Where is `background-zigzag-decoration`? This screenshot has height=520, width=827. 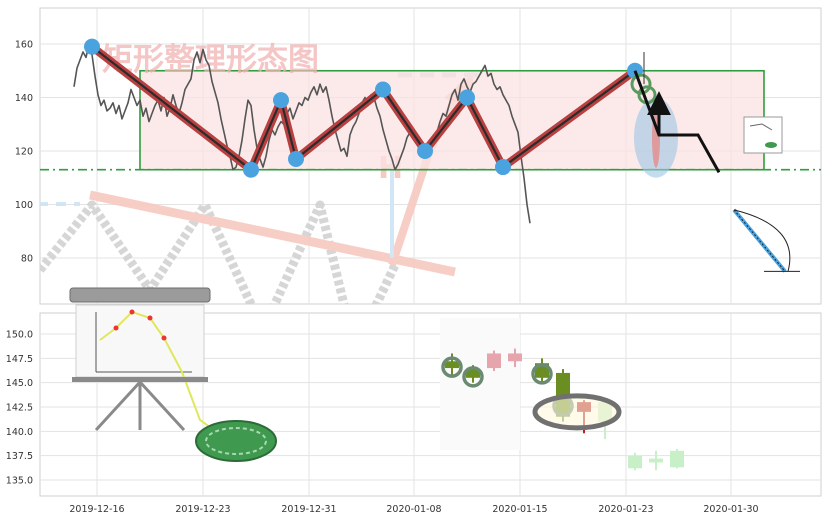
background-zigzag-decoration is located at coordinates (220, 252).